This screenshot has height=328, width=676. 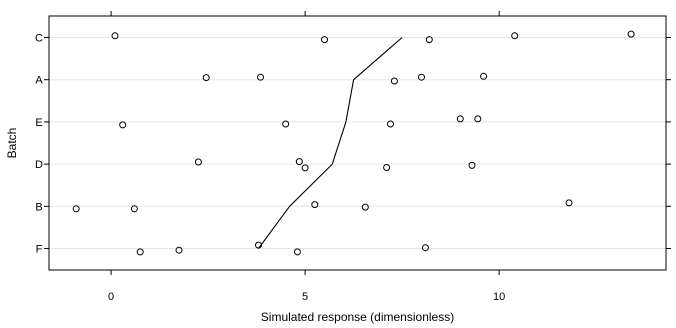 What do you see at coordinates (499, 297) in the screenshot?
I see `x-tick-label: 10` at bounding box center [499, 297].